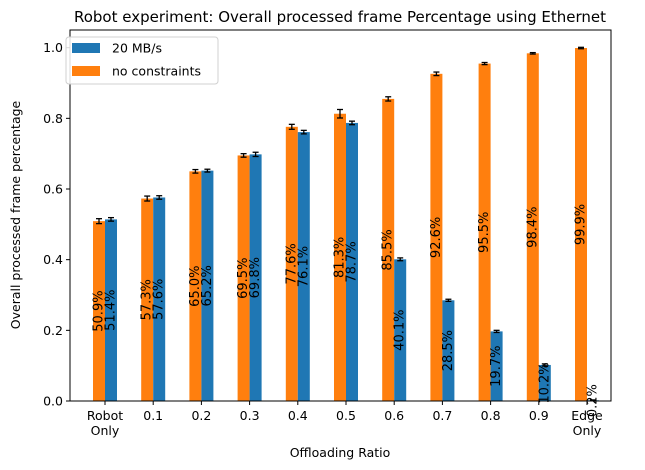 The height and width of the screenshot is (470, 645). Describe the element at coordinates (156, 71) in the screenshot. I see `legend-label: no constraints` at that location.